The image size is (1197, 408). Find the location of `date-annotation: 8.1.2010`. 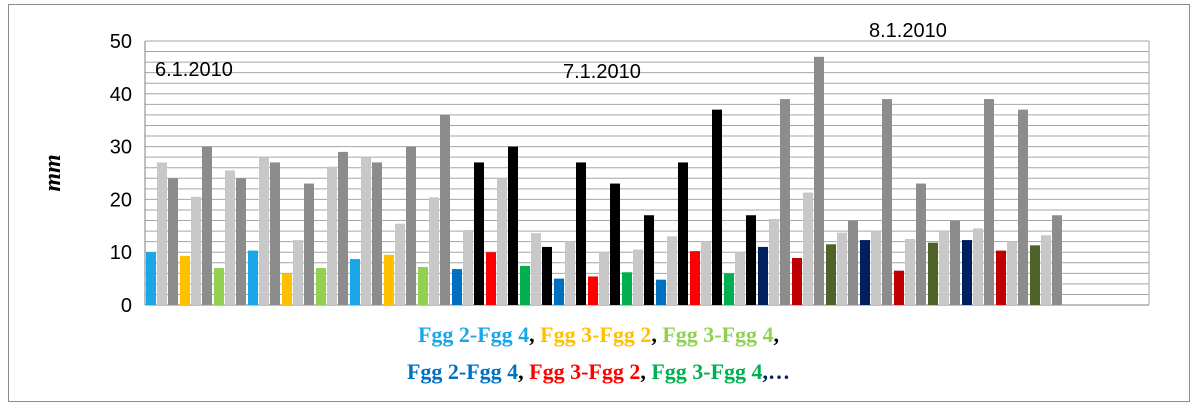

date-annotation: 8.1.2010 is located at coordinates (908, 31).